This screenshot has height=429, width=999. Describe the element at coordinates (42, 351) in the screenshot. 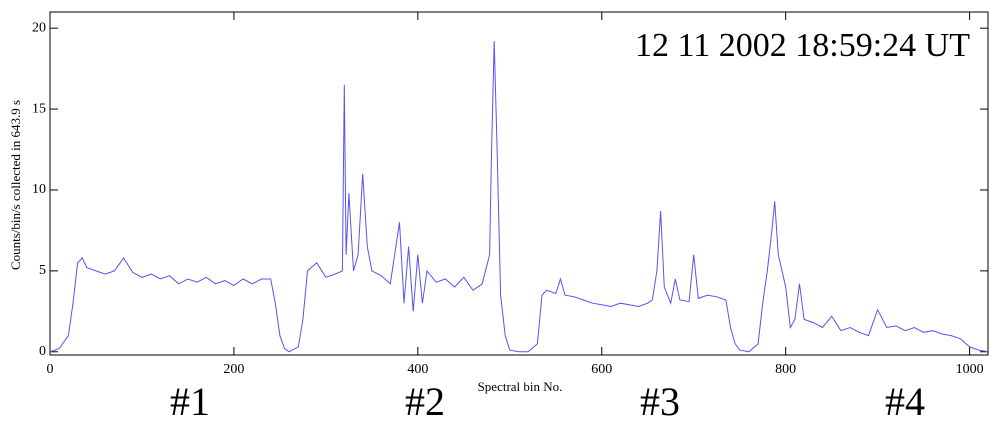

I see `y-tick-label: 0` at that location.